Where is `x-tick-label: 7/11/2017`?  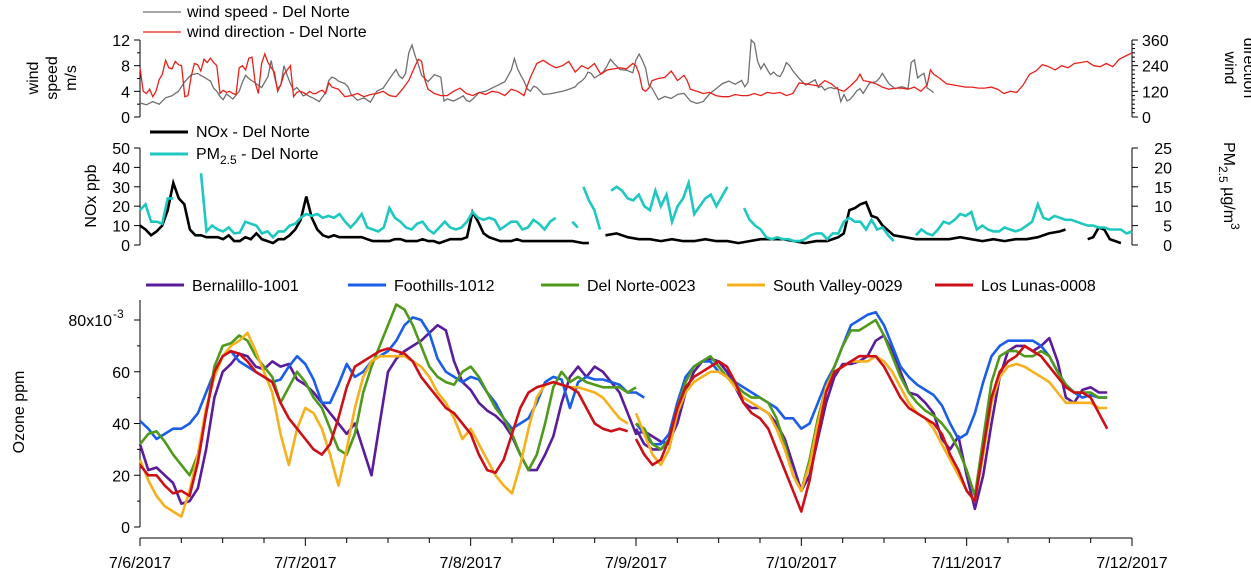
x-tick-label: 7/11/2017 is located at coordinates (967, 563).